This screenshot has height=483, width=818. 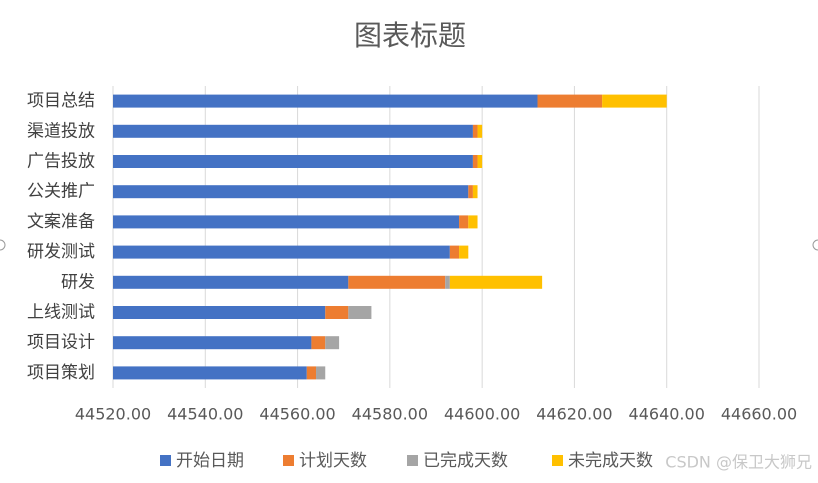 I want to click on legend-label: 未完成天数, so click(x=610, y=461).